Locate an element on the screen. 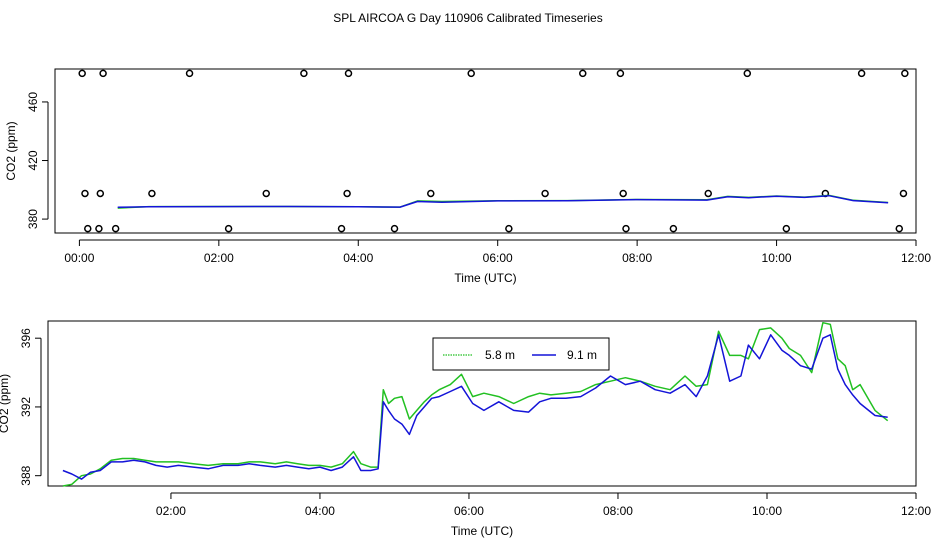  bottom-x-axis-label: Time (UTC) is located at coordinates (482, 531).